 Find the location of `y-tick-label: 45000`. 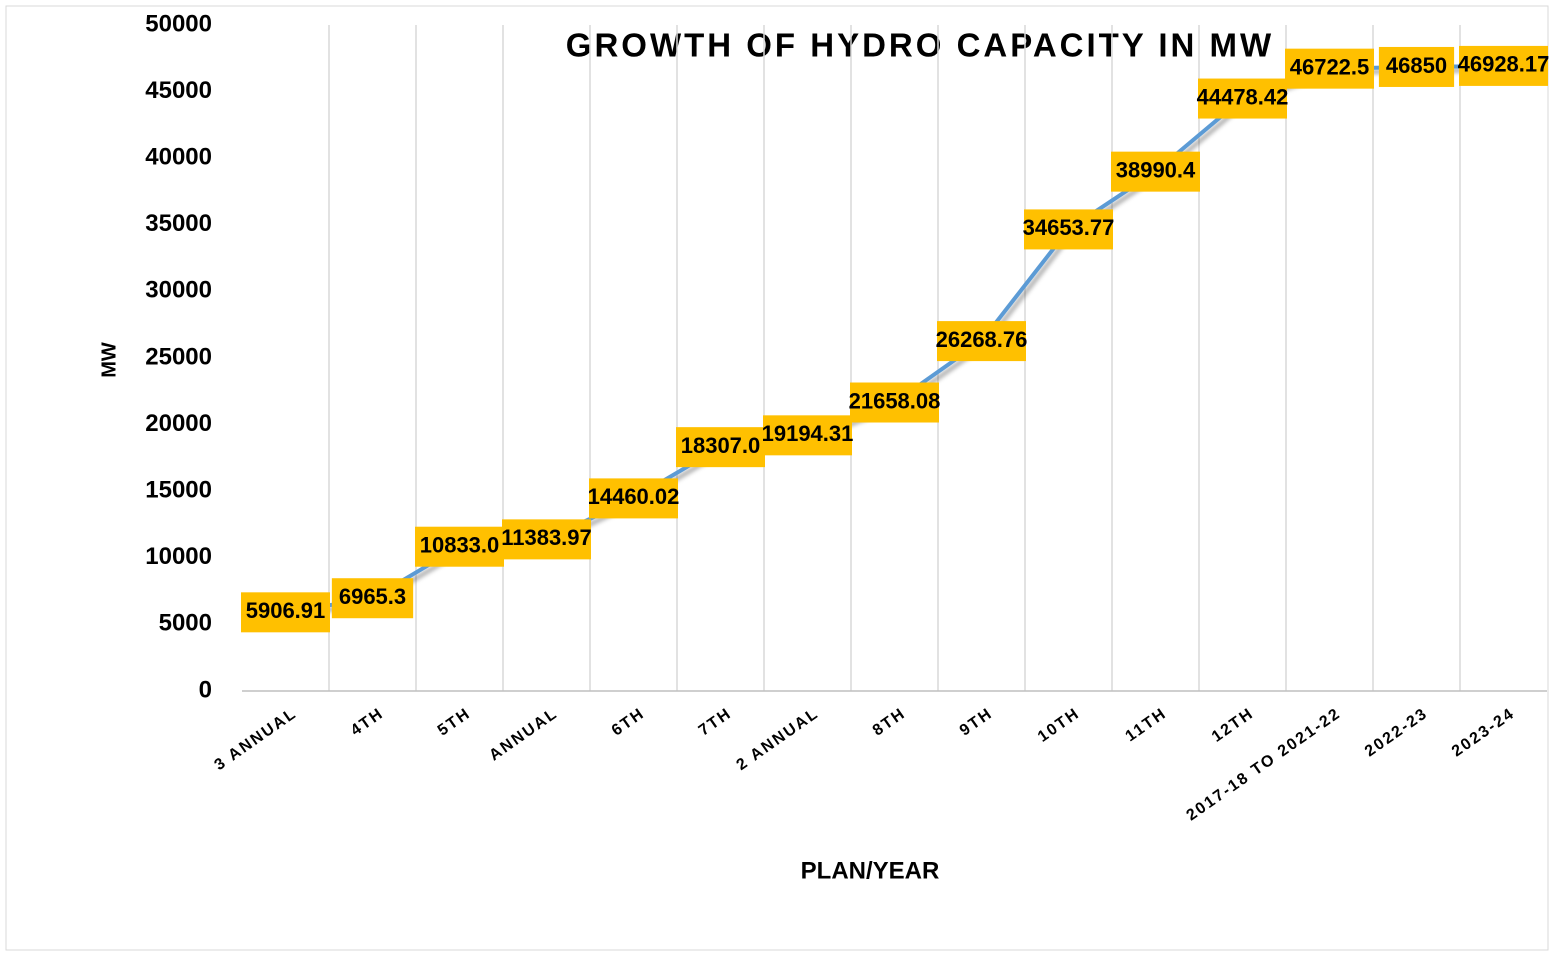

y-tick-label: 45000 is located at coordinates (178, 90).